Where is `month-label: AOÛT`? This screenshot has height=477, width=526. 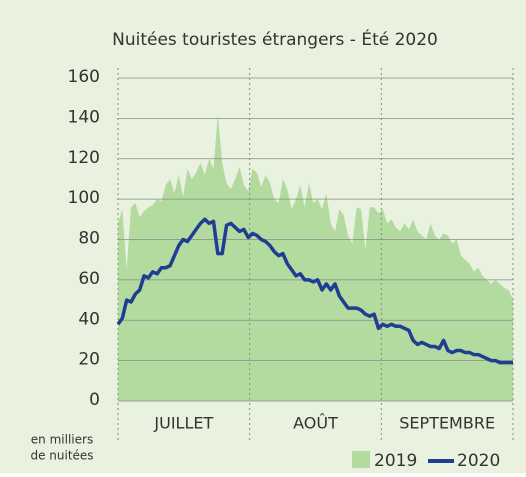 month-label: AOÛT is located at coordinates (315, 423).